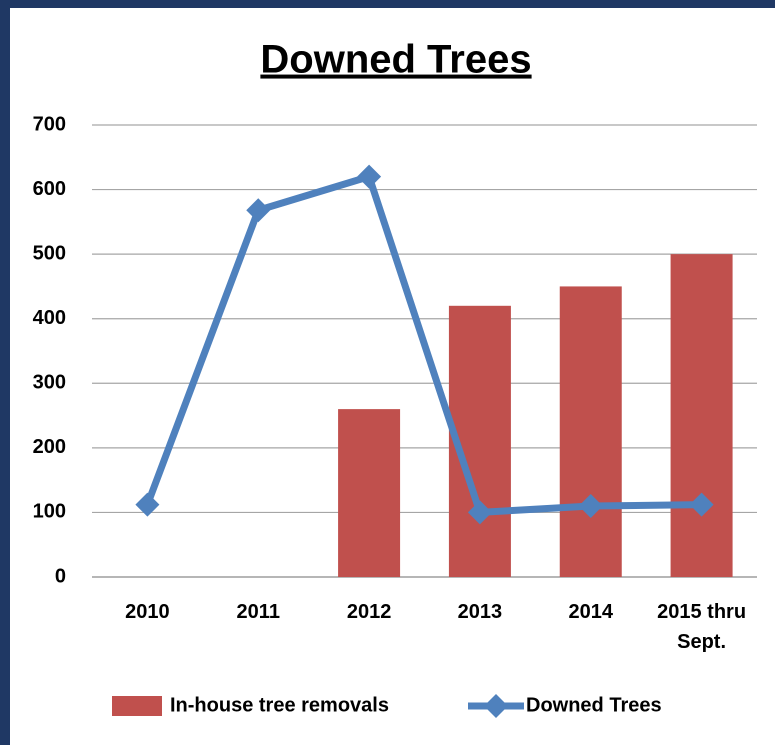 Image resolution: width=775 pixels, height=745 pixels. What do you see at coordinates (496, 706) in the screenshot?
I see `legend-marker` at bounding box center [496, 706].